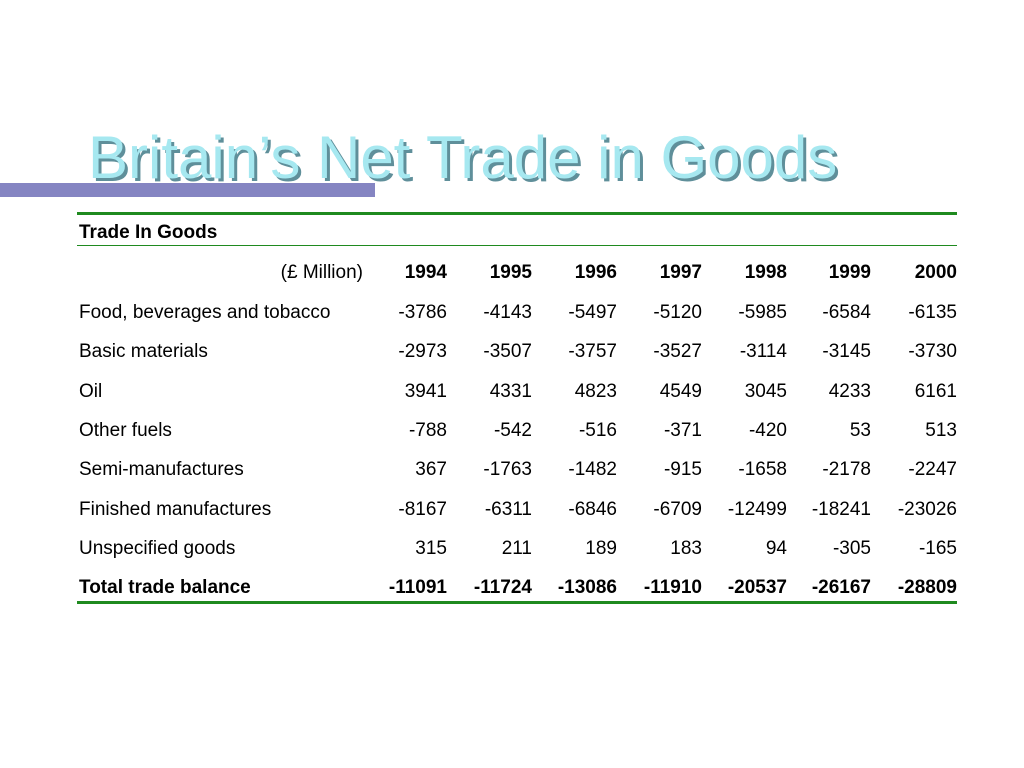  I want to click on row-label: Finished manufactures, so click(175, 509).